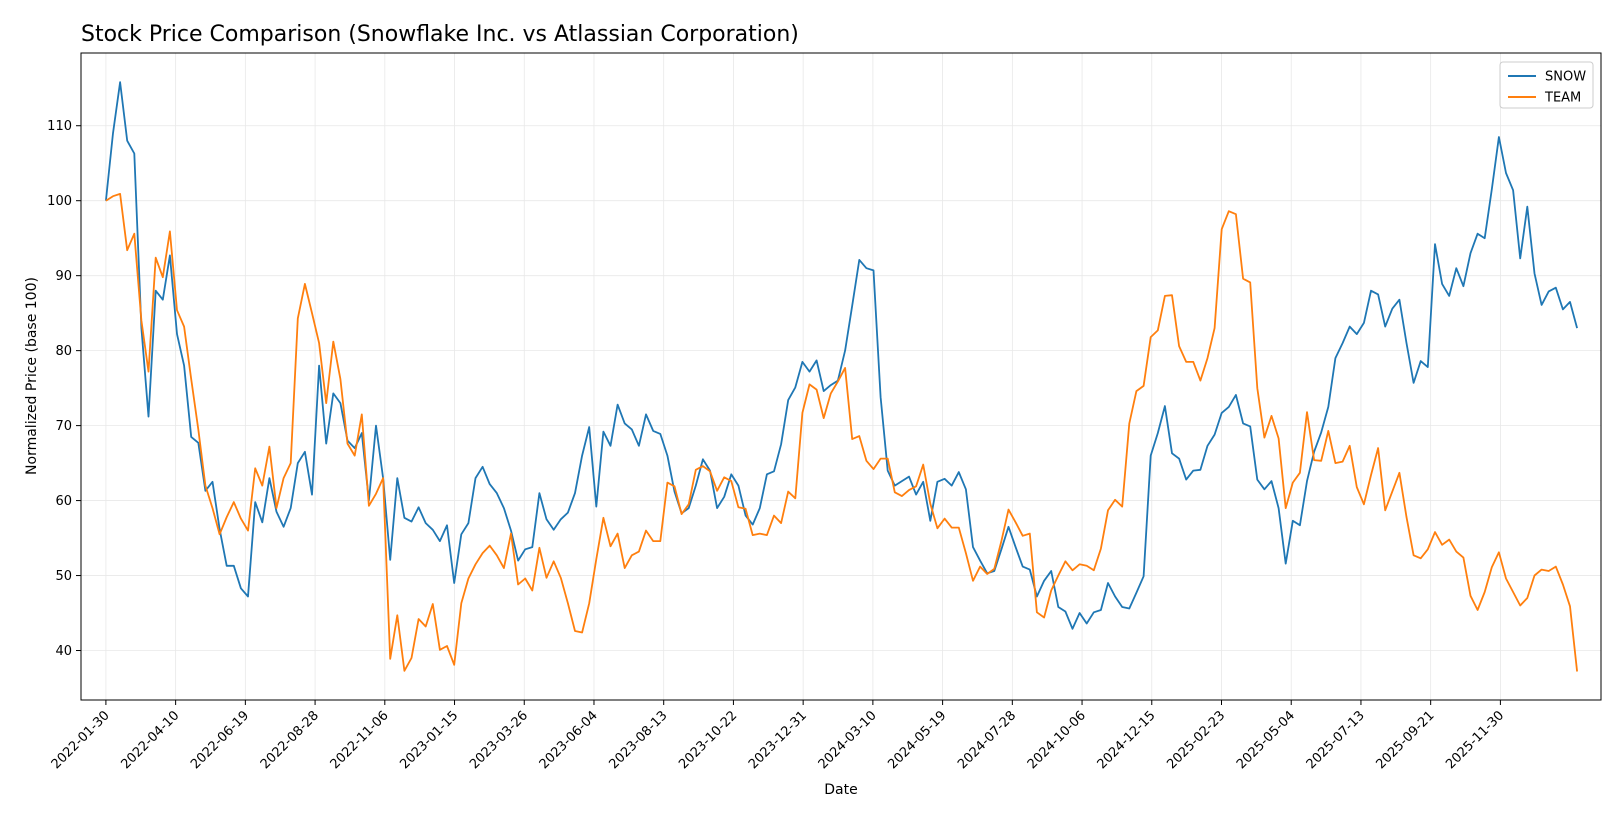 The width and height of the screenshot is (1620, 819). I want to click on x-tick-label: 2022-06-19, so click(220, 740).